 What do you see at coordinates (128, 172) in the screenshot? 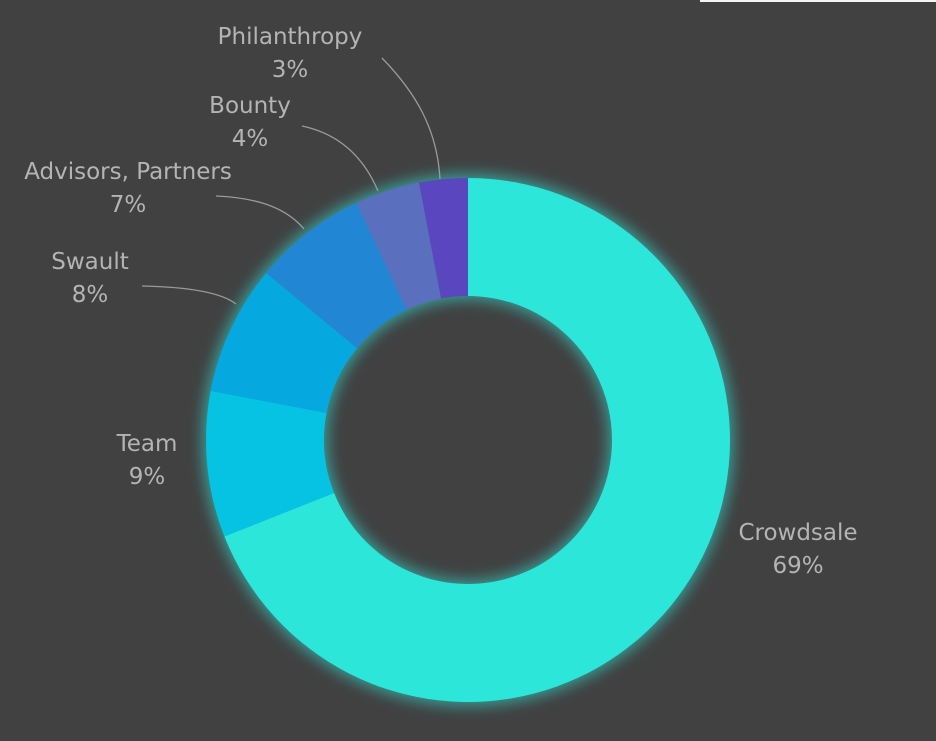
I see `label-advisors-partners: Advisors, Partners` at bounding box center [128, 172].